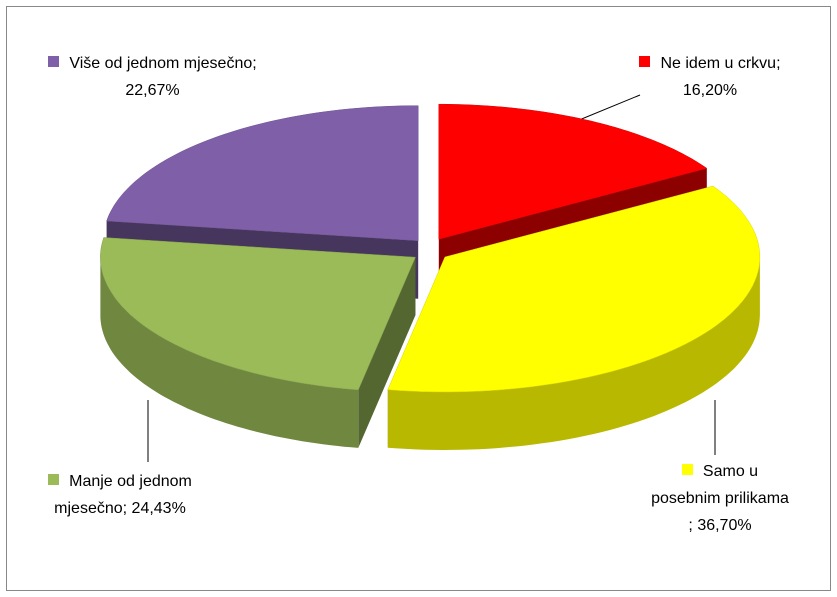 The width and height of the screenshot is (837, 597). I want to click on label-text: Manje od jednom mjesečno; 24,43%, so click(123, 495).